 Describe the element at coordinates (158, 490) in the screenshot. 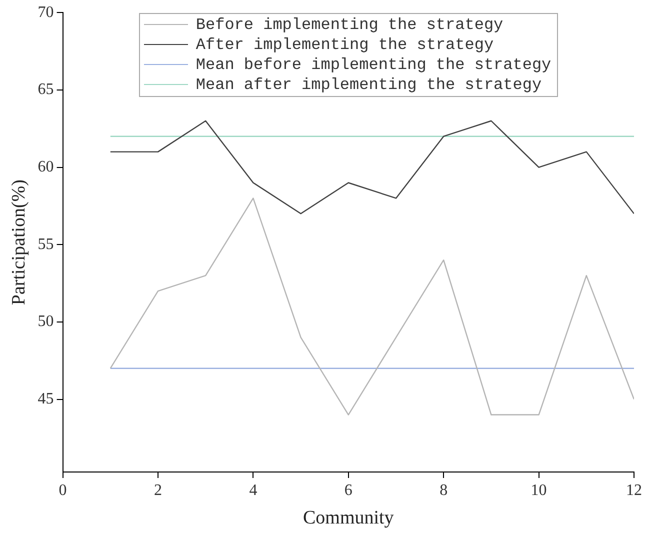

I see `x-tick-label: 2` at that location.